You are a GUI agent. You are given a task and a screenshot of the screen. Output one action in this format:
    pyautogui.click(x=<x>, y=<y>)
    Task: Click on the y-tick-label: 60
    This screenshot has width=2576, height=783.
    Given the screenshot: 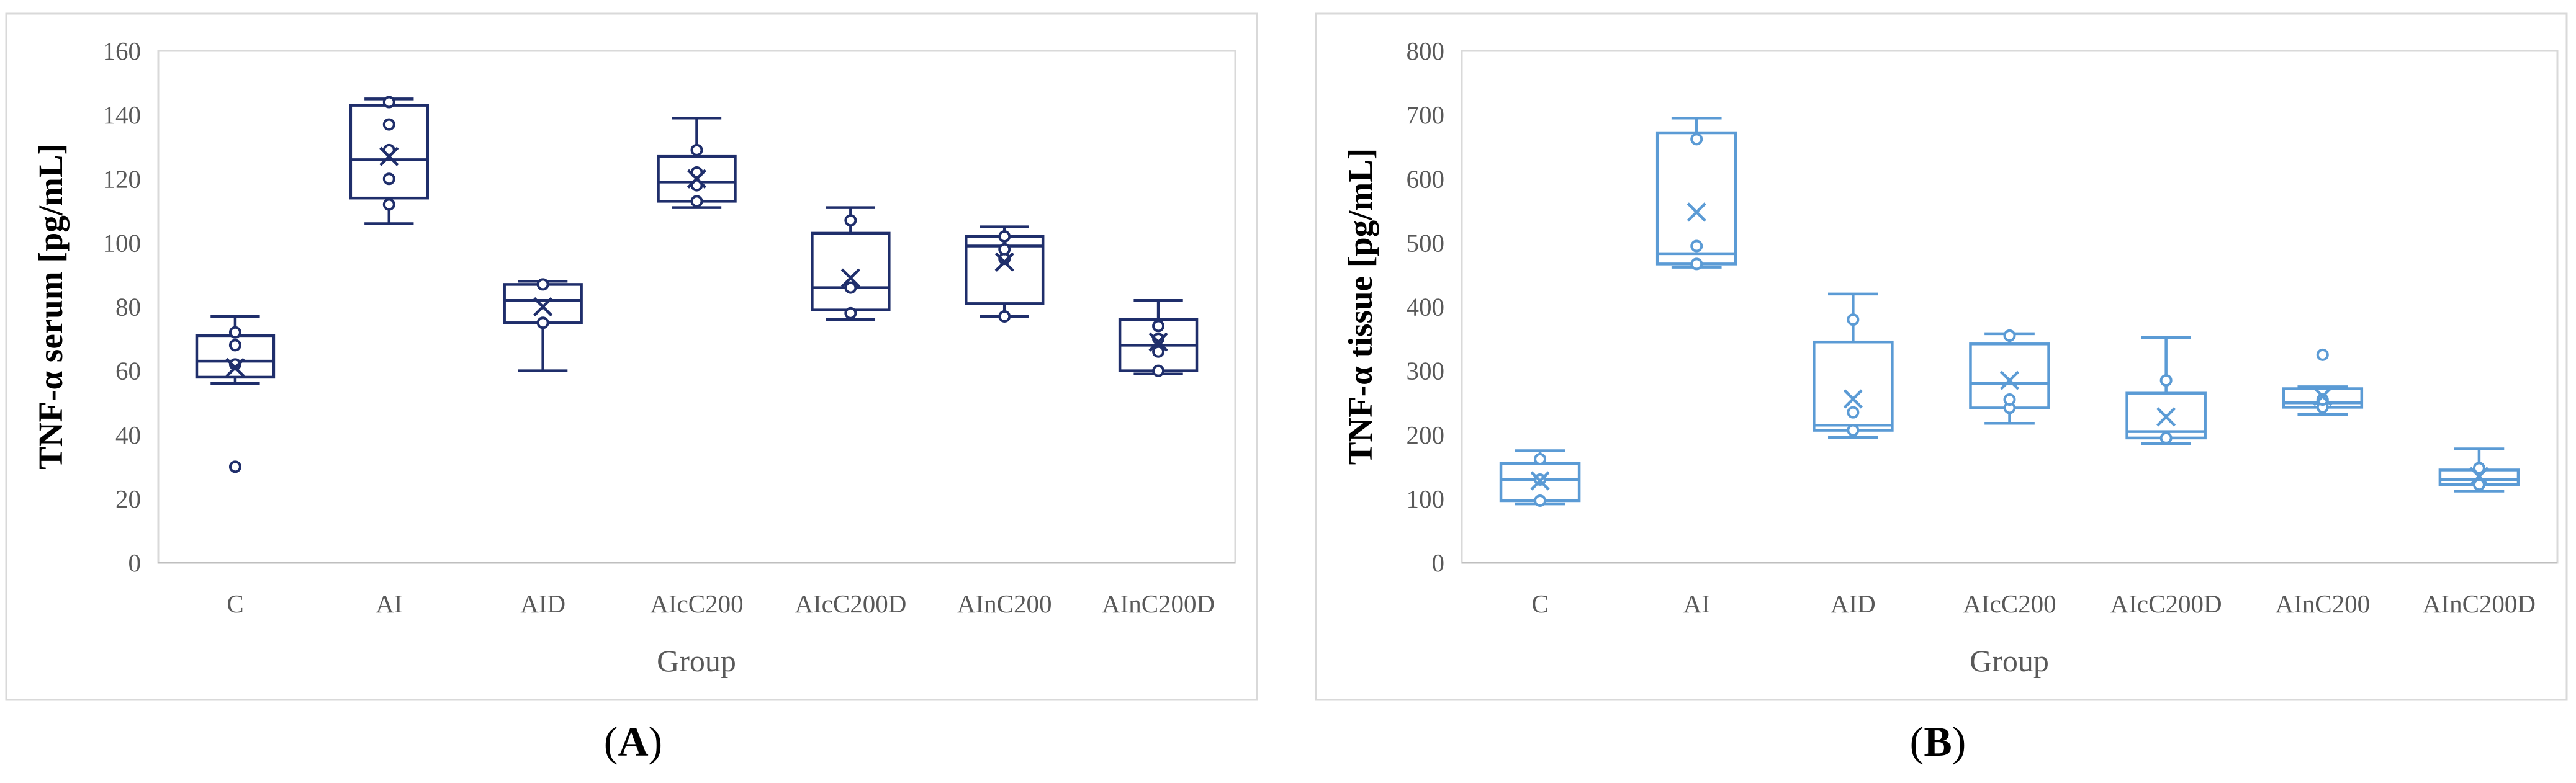 What is the action you would take?
    pyautogui.click(x=128, y=371)
    